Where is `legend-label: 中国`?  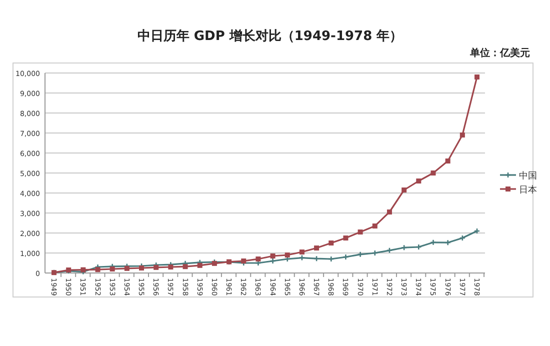 legend-label: 中国 is located at coordinates (528, 176).